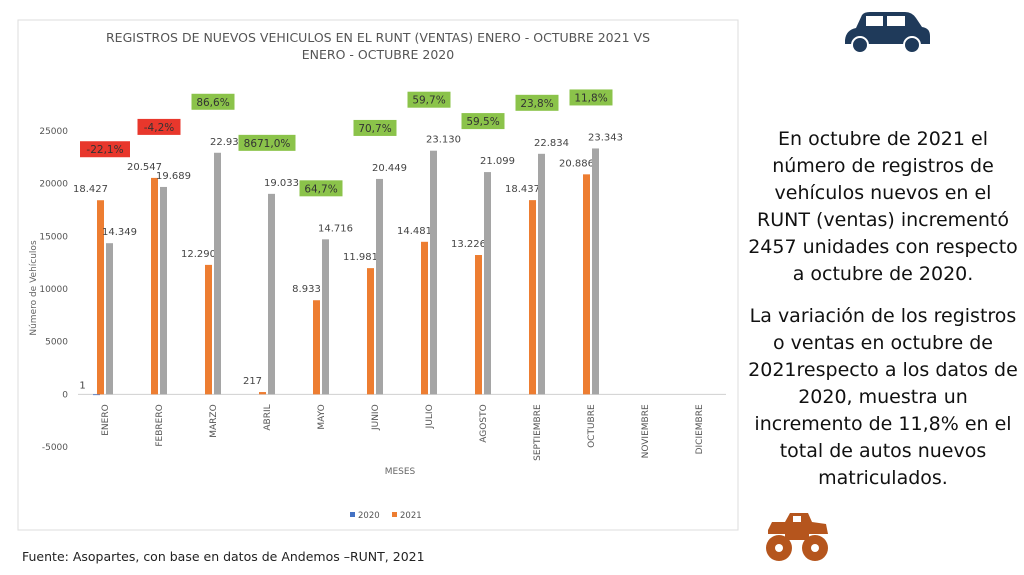  I want to click on annotation: 8671,0%, so click(267, 144).